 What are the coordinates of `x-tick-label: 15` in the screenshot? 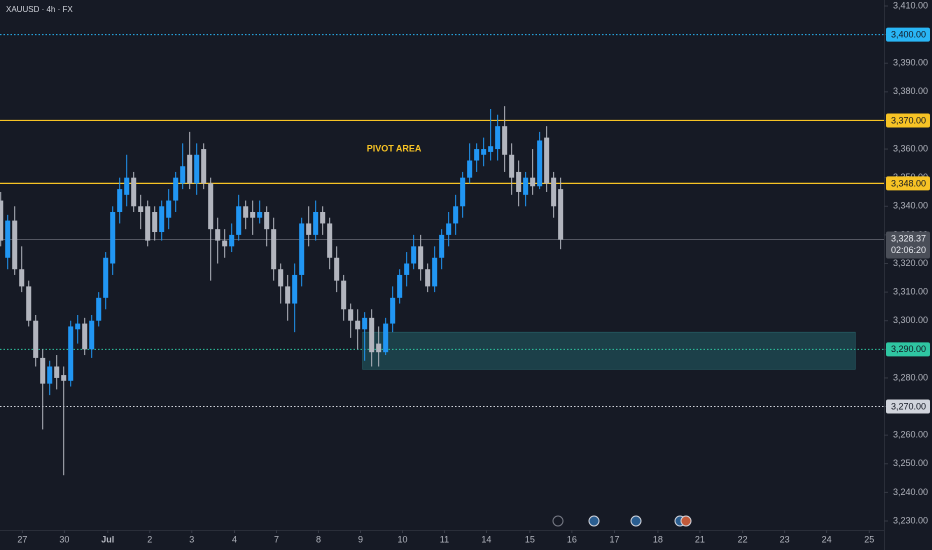 It's located at (530, 539).